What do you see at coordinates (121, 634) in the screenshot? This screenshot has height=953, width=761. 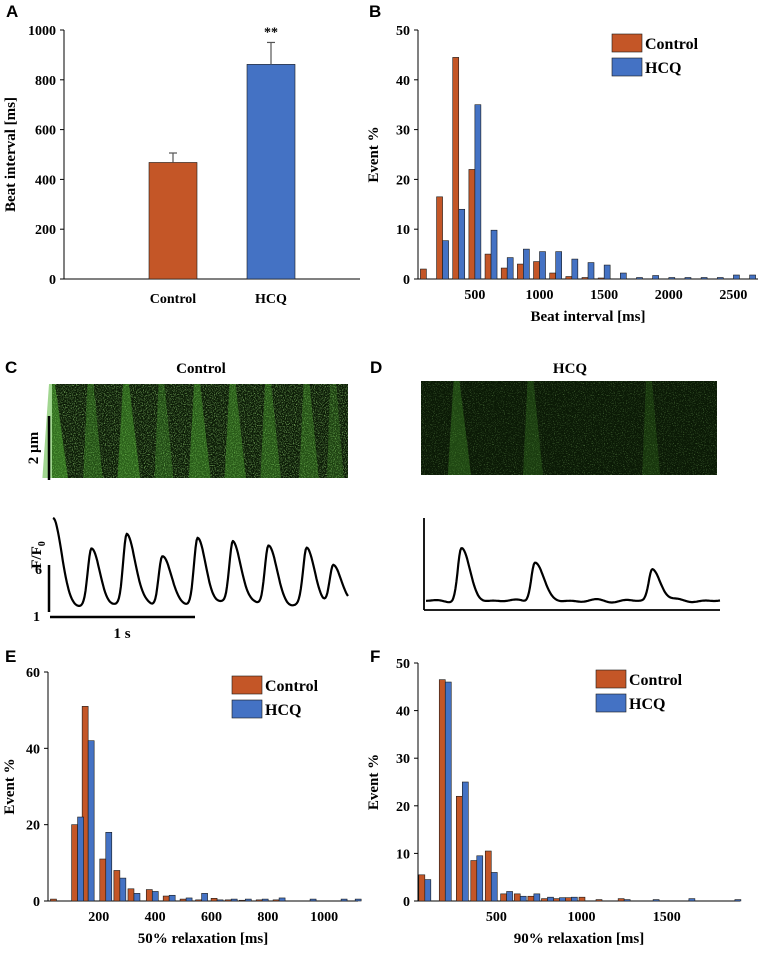 I see `time-scale-label: 1 s` at bounding box center [121, 634].